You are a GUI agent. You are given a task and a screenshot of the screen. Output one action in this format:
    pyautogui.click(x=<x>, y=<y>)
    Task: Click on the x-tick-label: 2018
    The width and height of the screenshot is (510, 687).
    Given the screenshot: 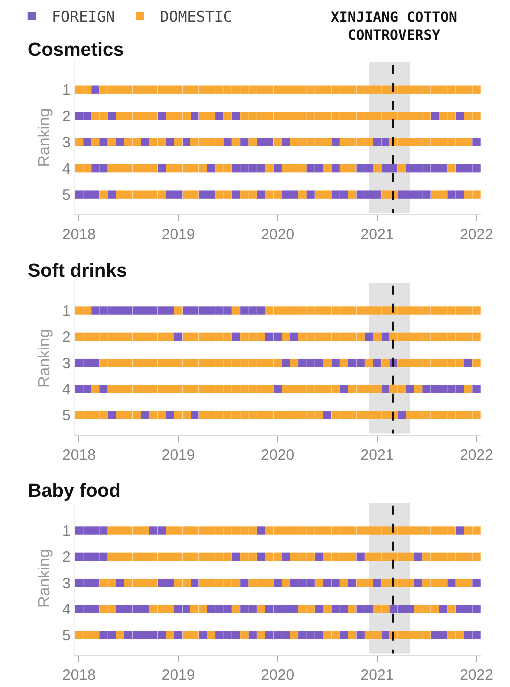 What is the action you would take?
    pyautogui.click(x=79, y=455)
    